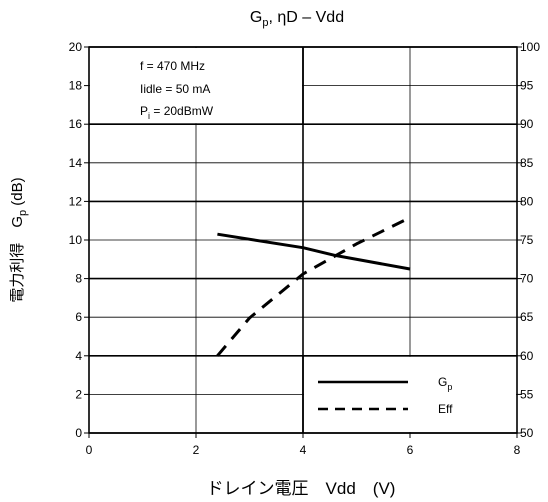  I want to click on y2-tick-label: 80, so click(527, 201).